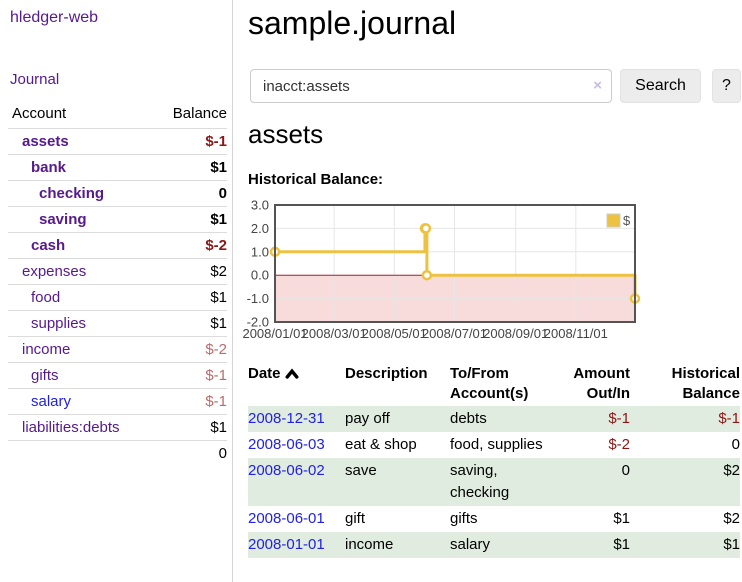  I want to click on register-description-cell: income, so click(369, 544).